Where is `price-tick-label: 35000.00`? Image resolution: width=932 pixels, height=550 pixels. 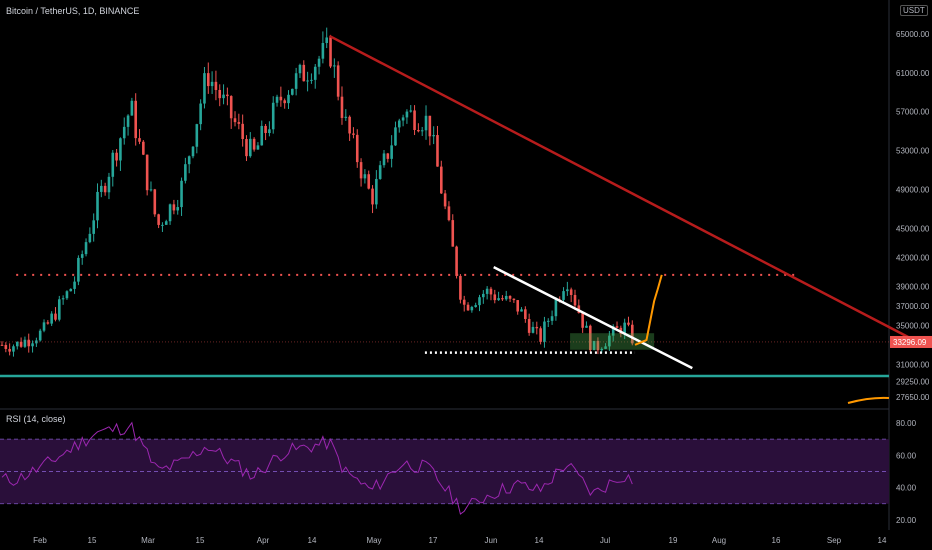
price-tick-label: 35000.00 is located at coordinates (913, 325).